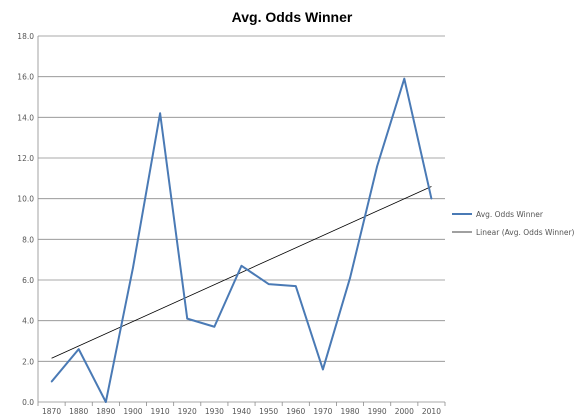  Describe the element at coordinates (25, 117) in the screenshot. I see `y-tick-label: 14.0` at that location.